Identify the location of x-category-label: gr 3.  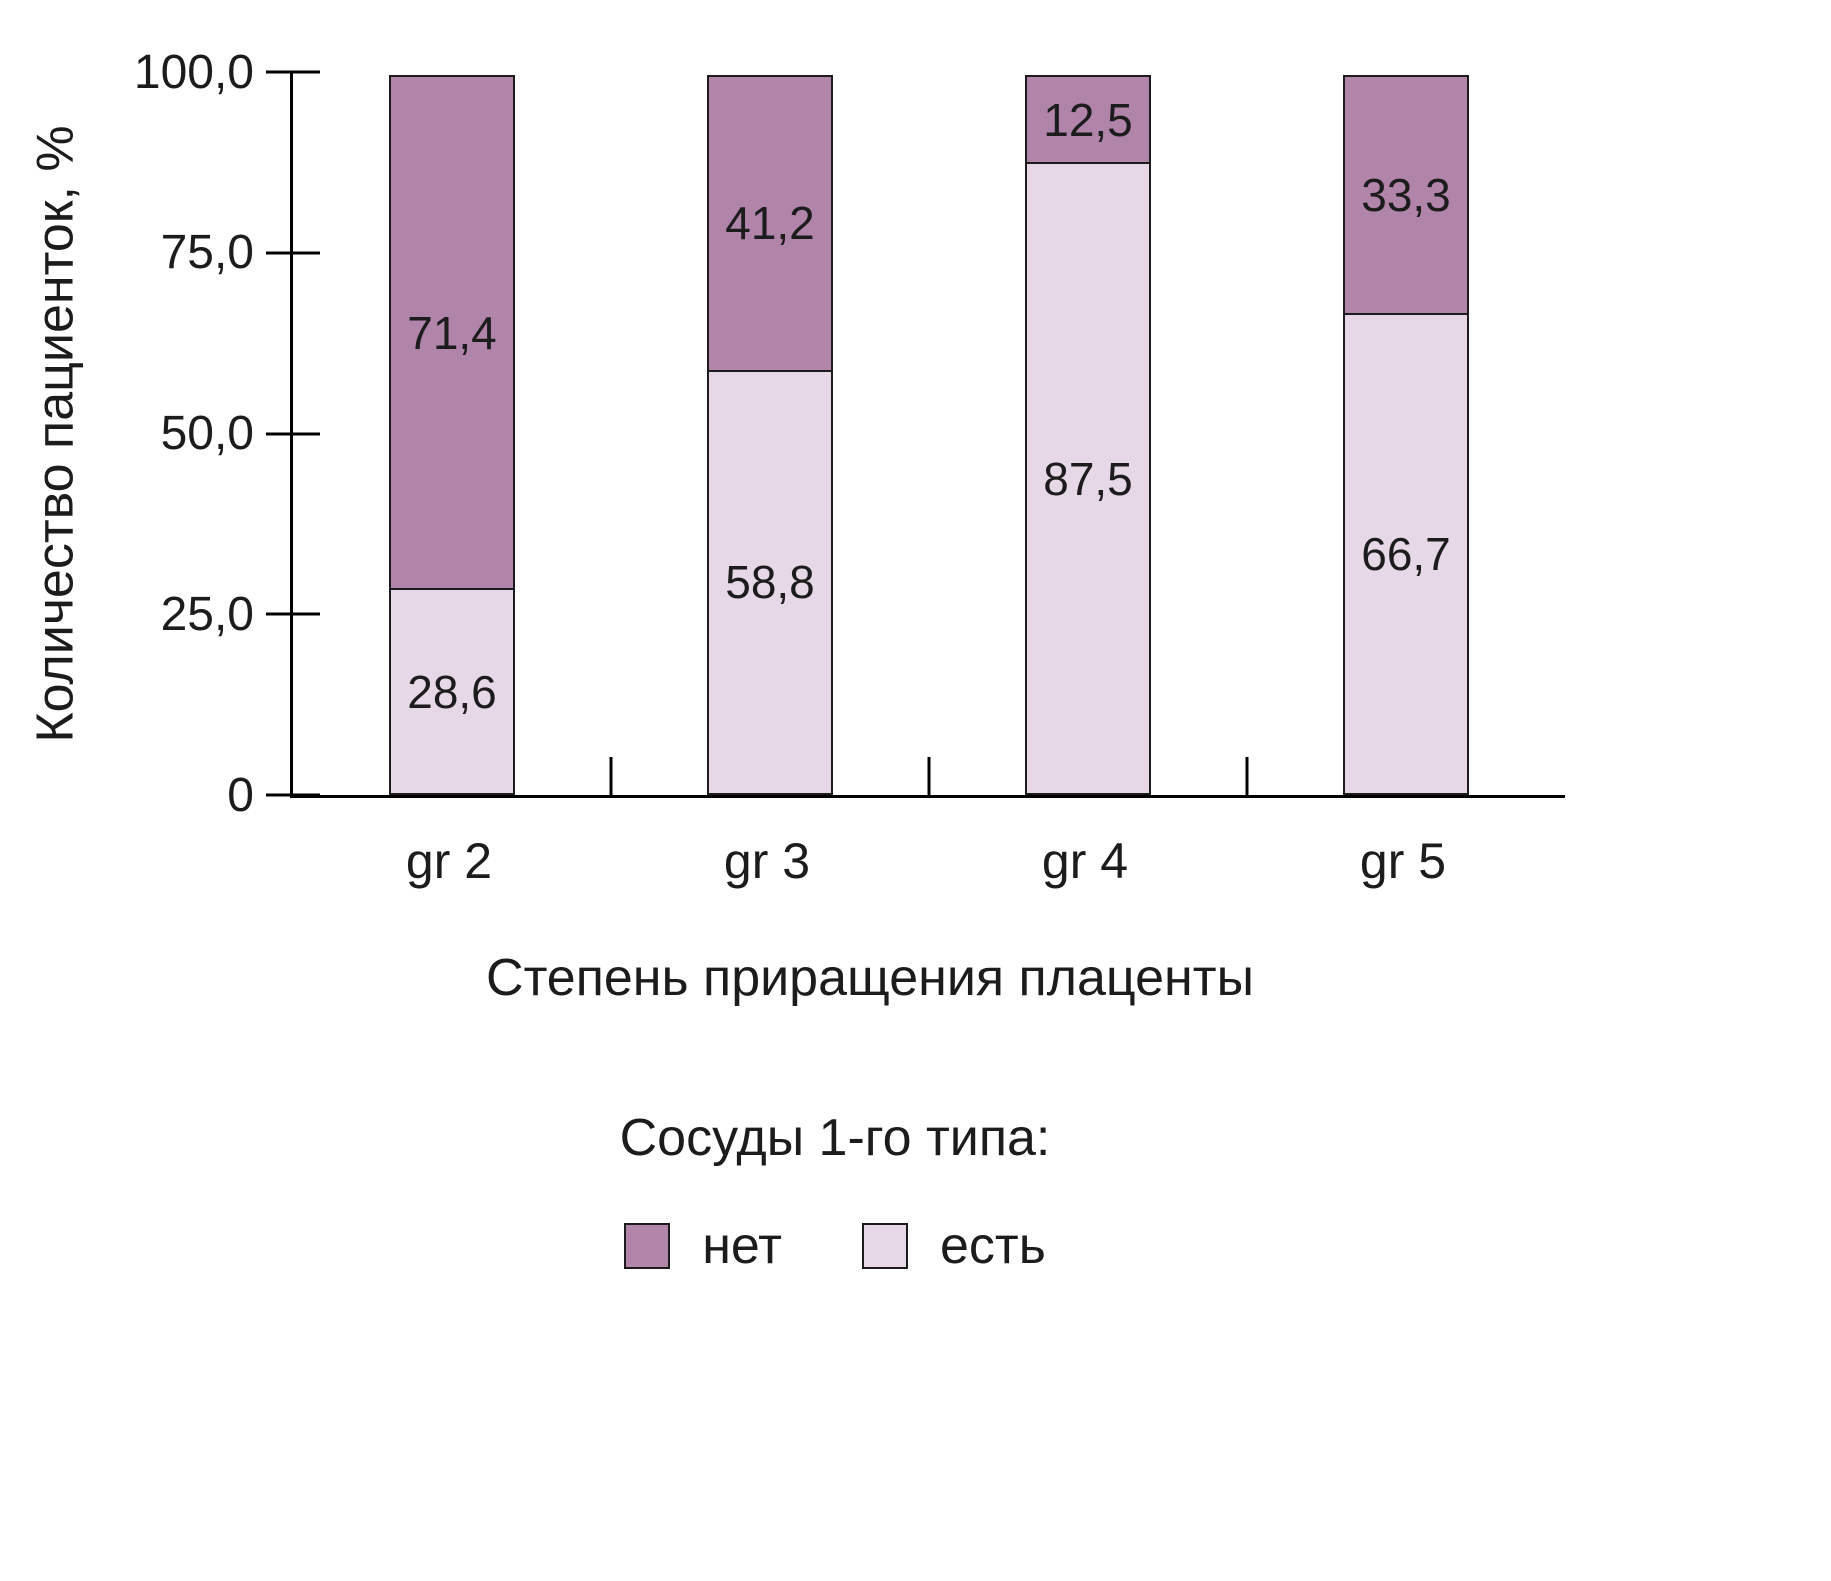
(767, 861).